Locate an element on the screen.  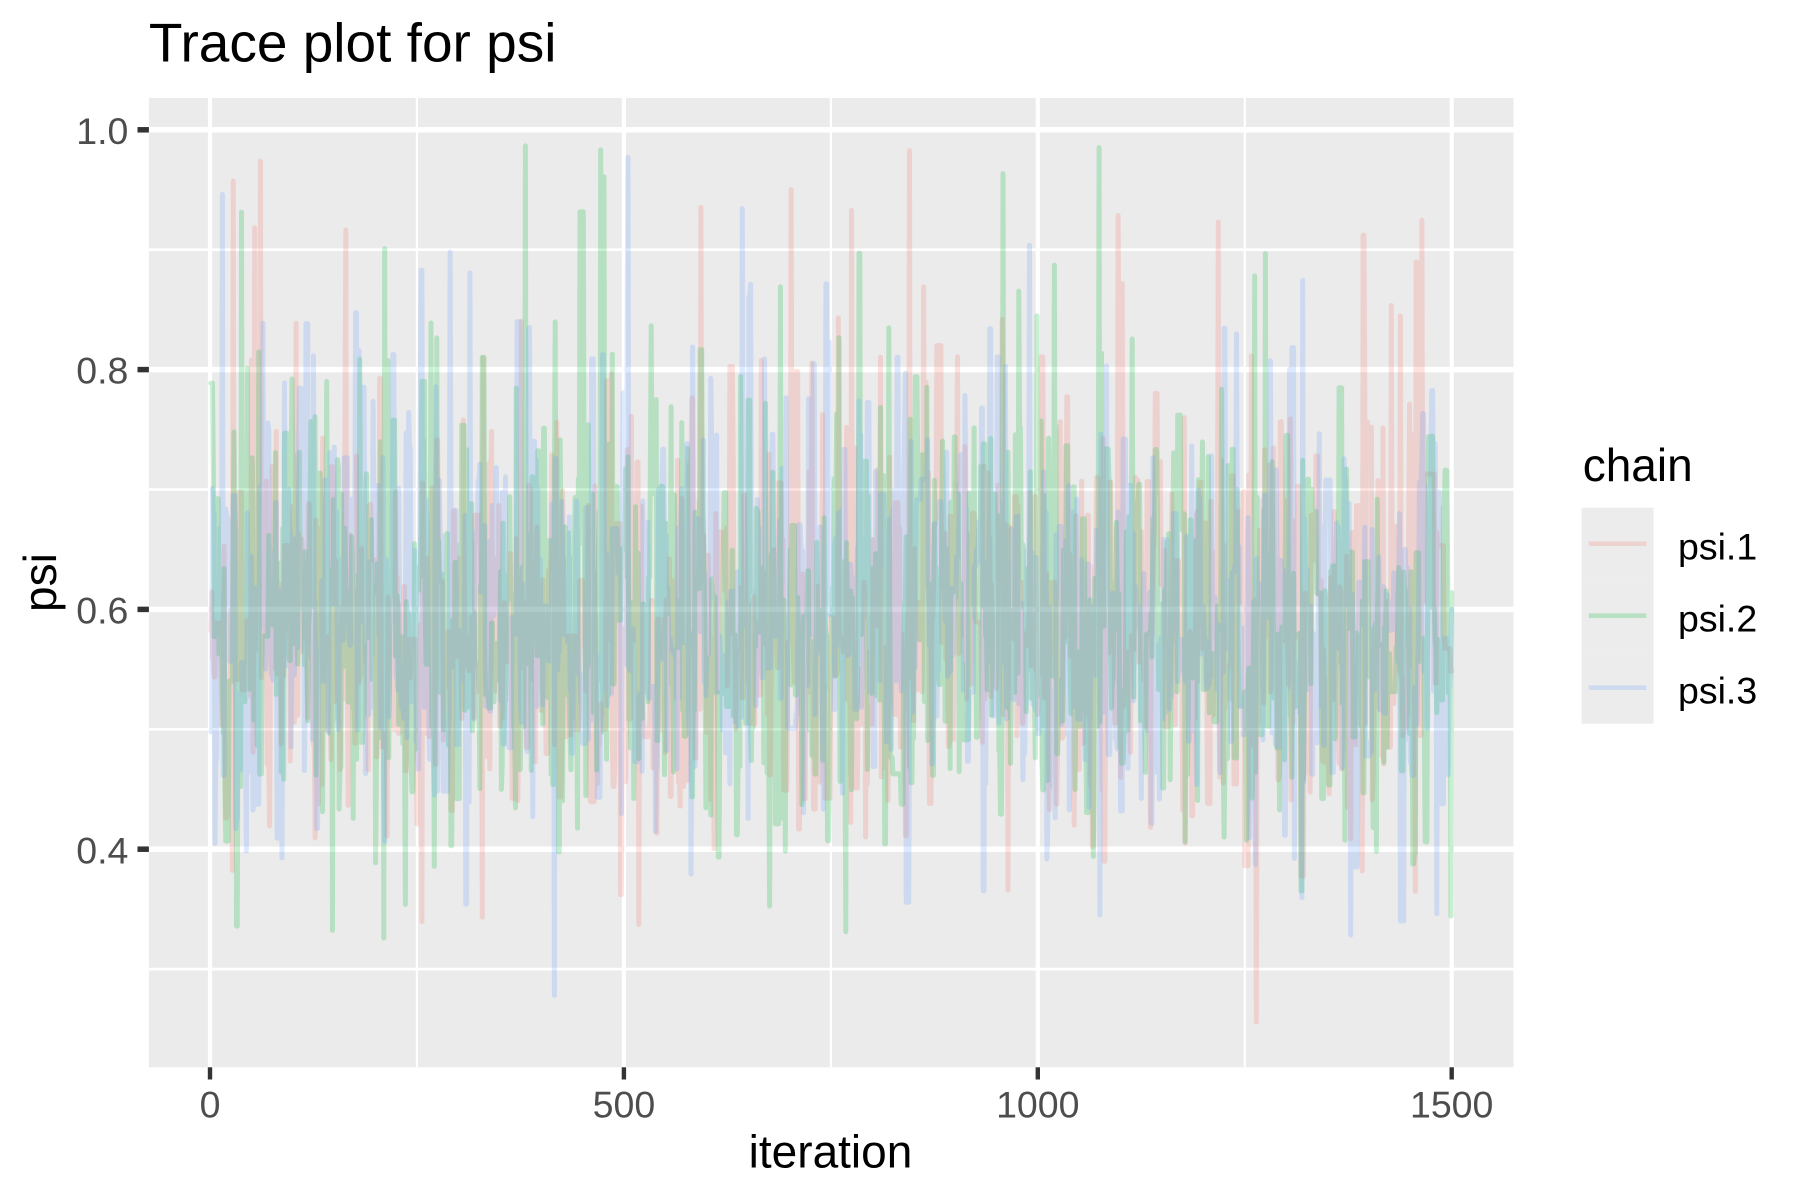
svg-text: 0.4 is located at coordinates (102, 850).